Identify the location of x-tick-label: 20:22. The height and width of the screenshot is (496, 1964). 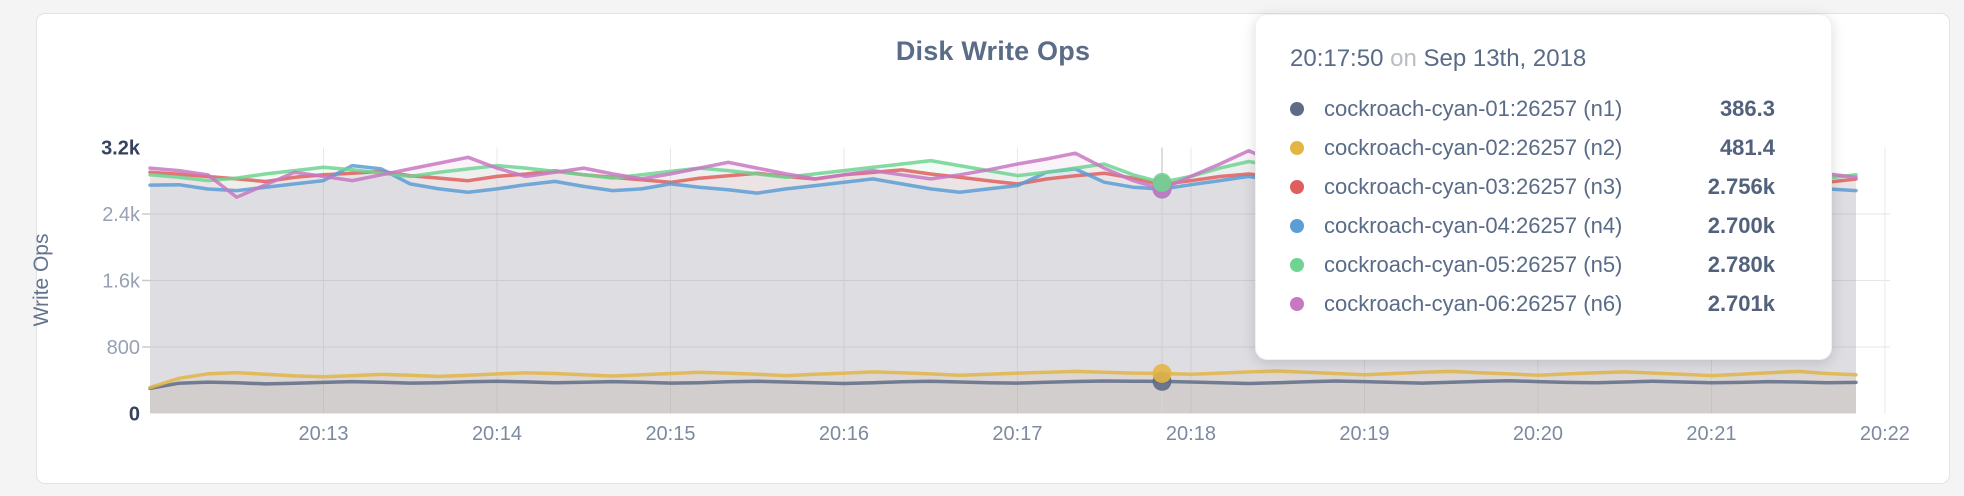
(1885, 434).